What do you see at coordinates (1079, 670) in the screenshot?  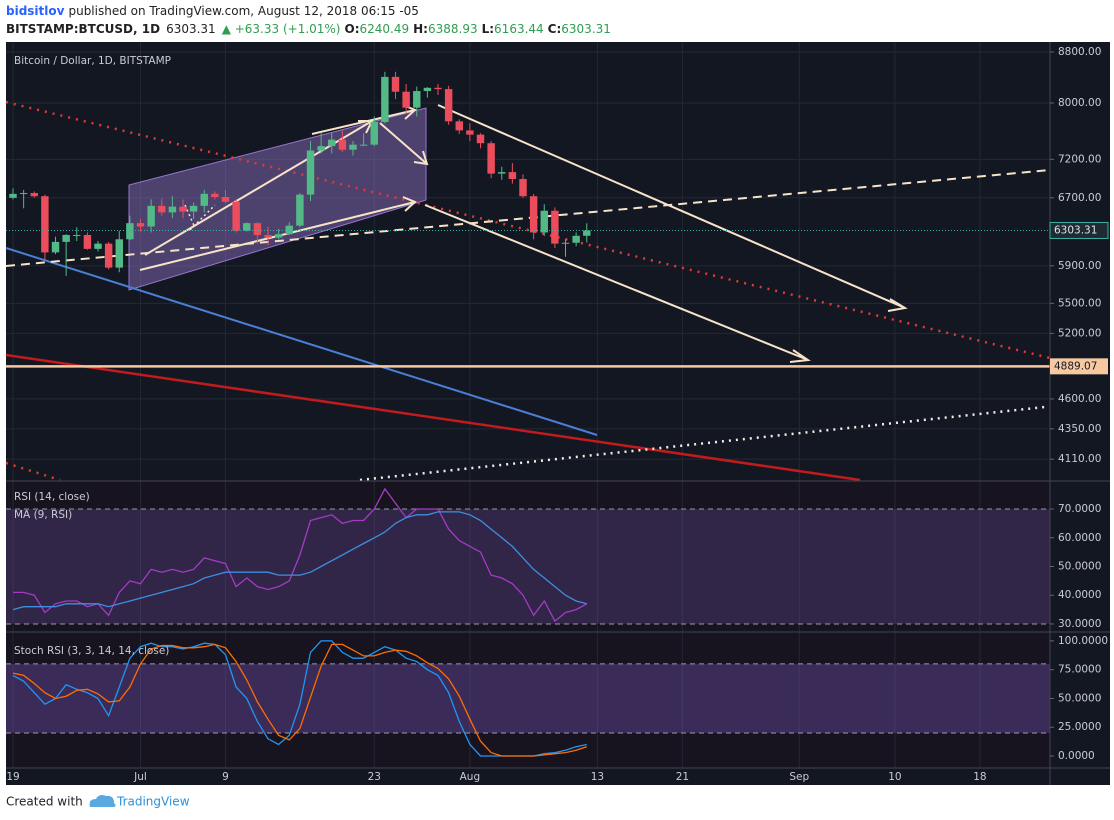 I see `y-tick-label: 75.0000` at bounding box center [1079, 670].